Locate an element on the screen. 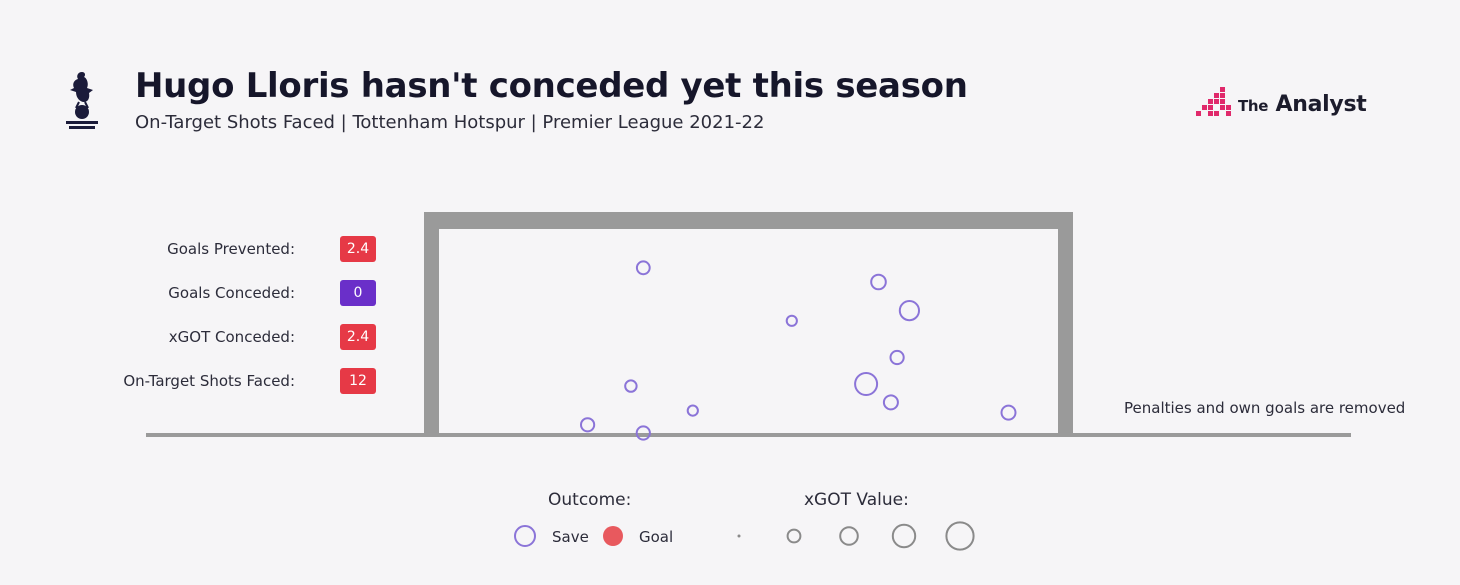  stat-goals-prevented: Goals Prevented: 2.4 is located at coordinates (225, 254).